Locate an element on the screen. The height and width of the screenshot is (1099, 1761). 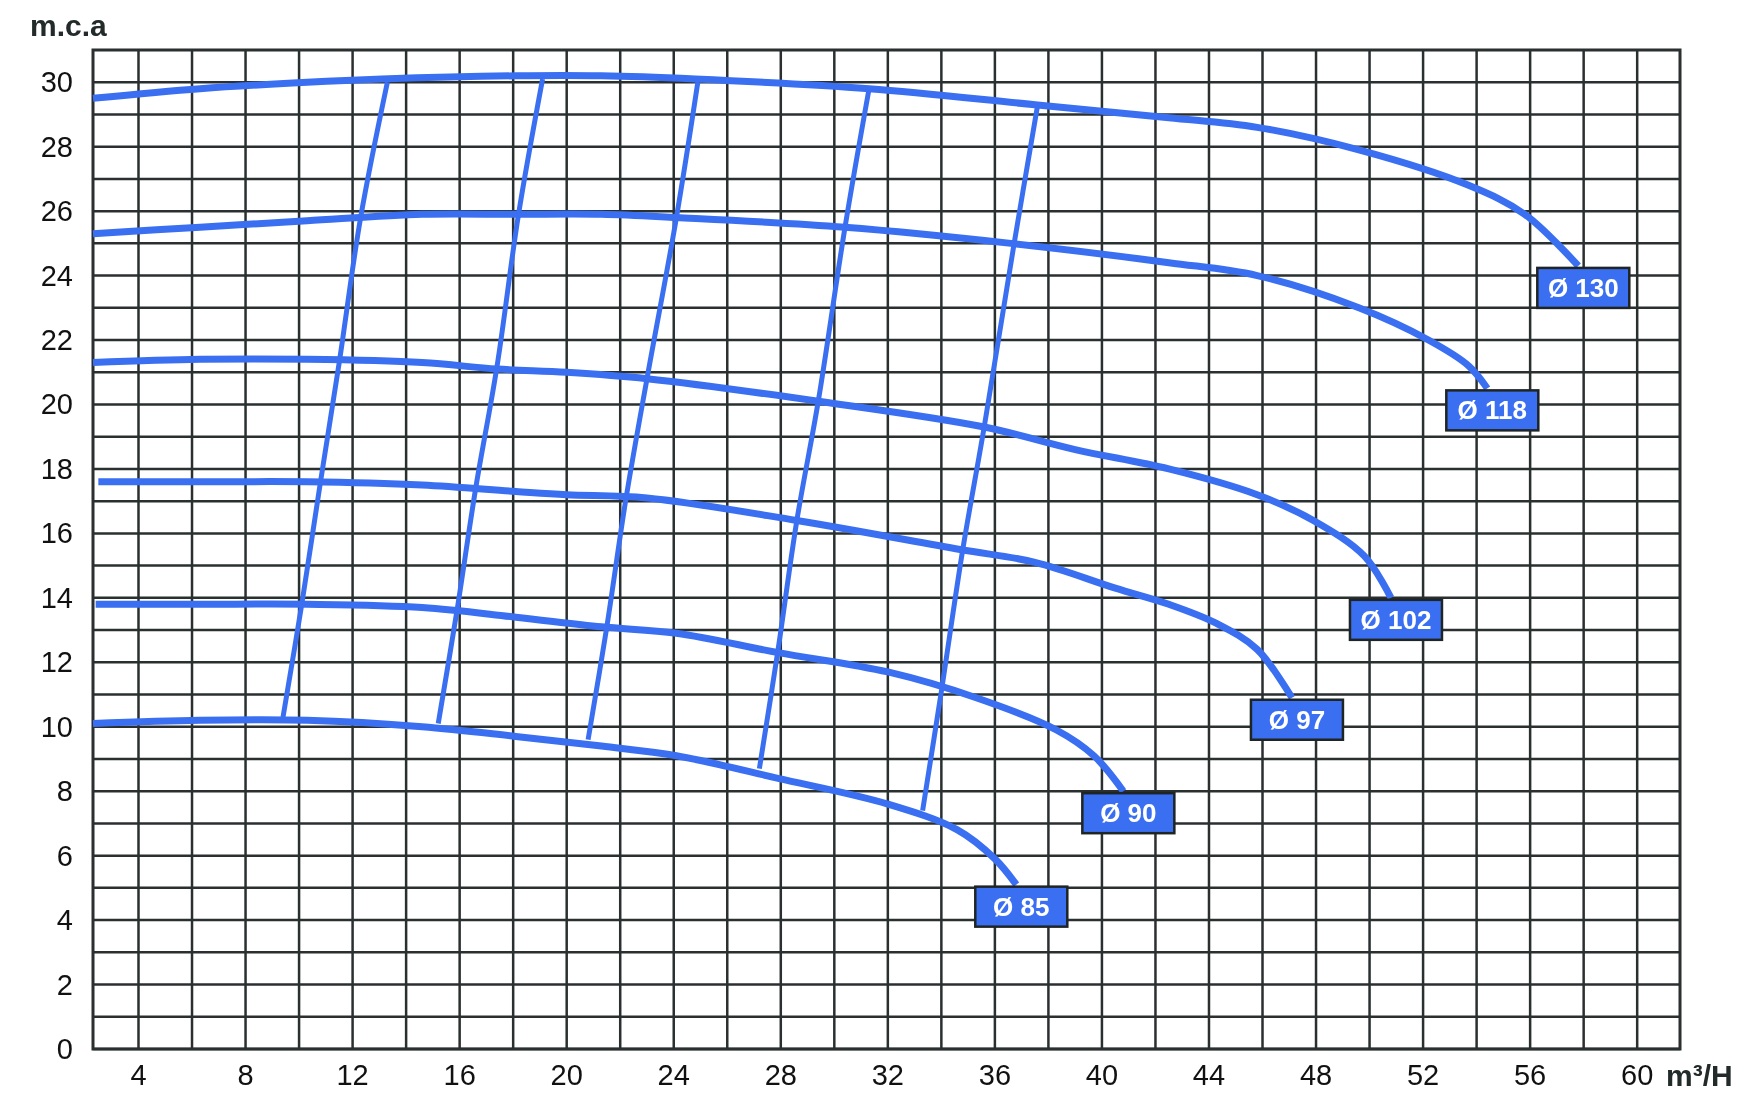
y-tick-label: 6 is located at coordinates (64, 855).